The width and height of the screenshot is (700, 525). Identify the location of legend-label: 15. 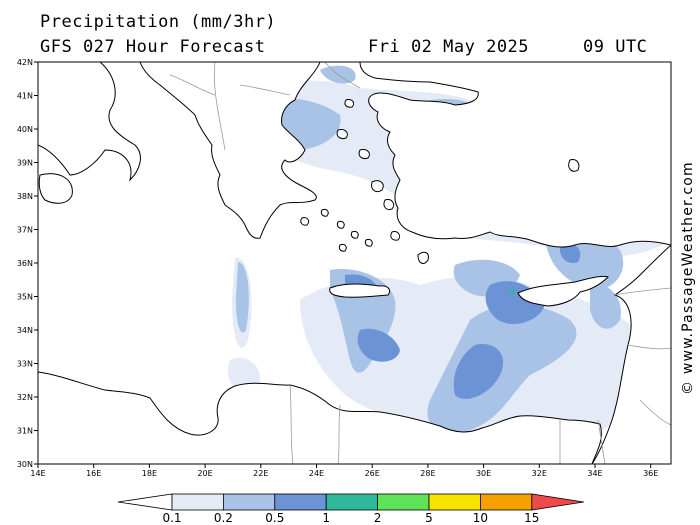
(531, 518).